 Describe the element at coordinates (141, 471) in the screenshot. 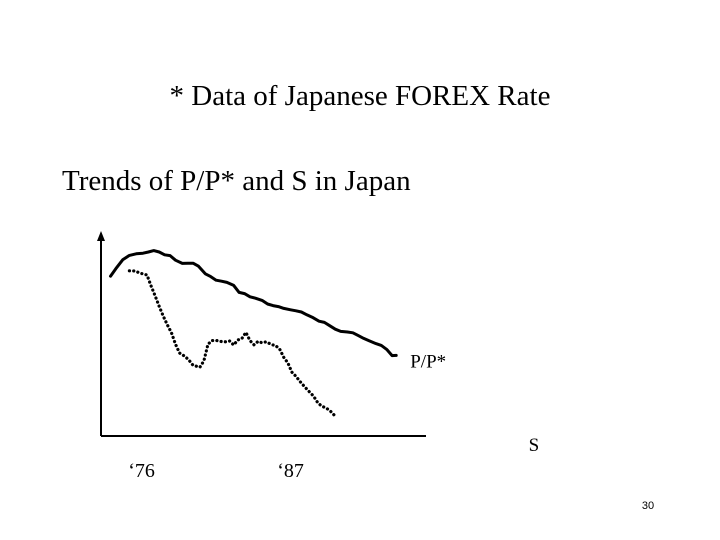

I see `x-tick-label-0: ‘76` at that location.